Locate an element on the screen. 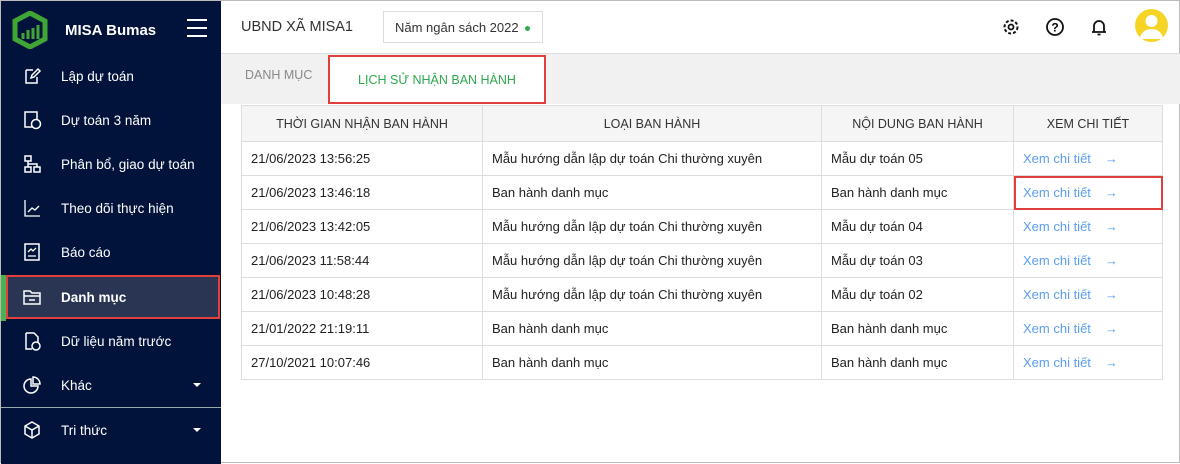  tab-catalog: DANH MỤC is located at coordinates (279, 75).